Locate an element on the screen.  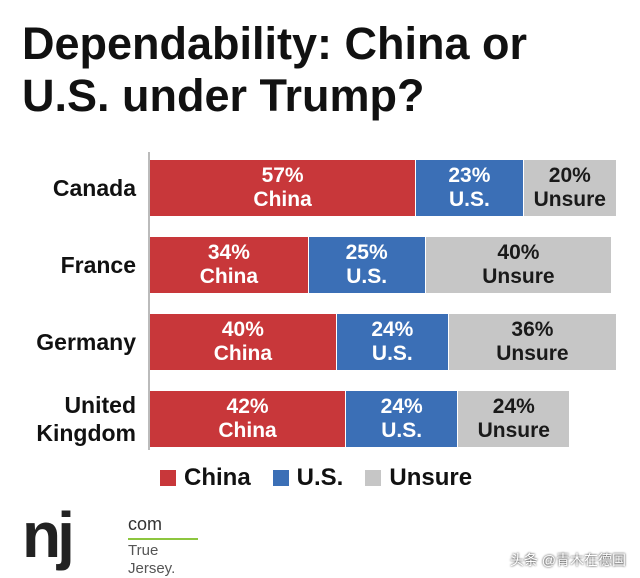
legend-label: U.S. is located at coordinates (320, 477).